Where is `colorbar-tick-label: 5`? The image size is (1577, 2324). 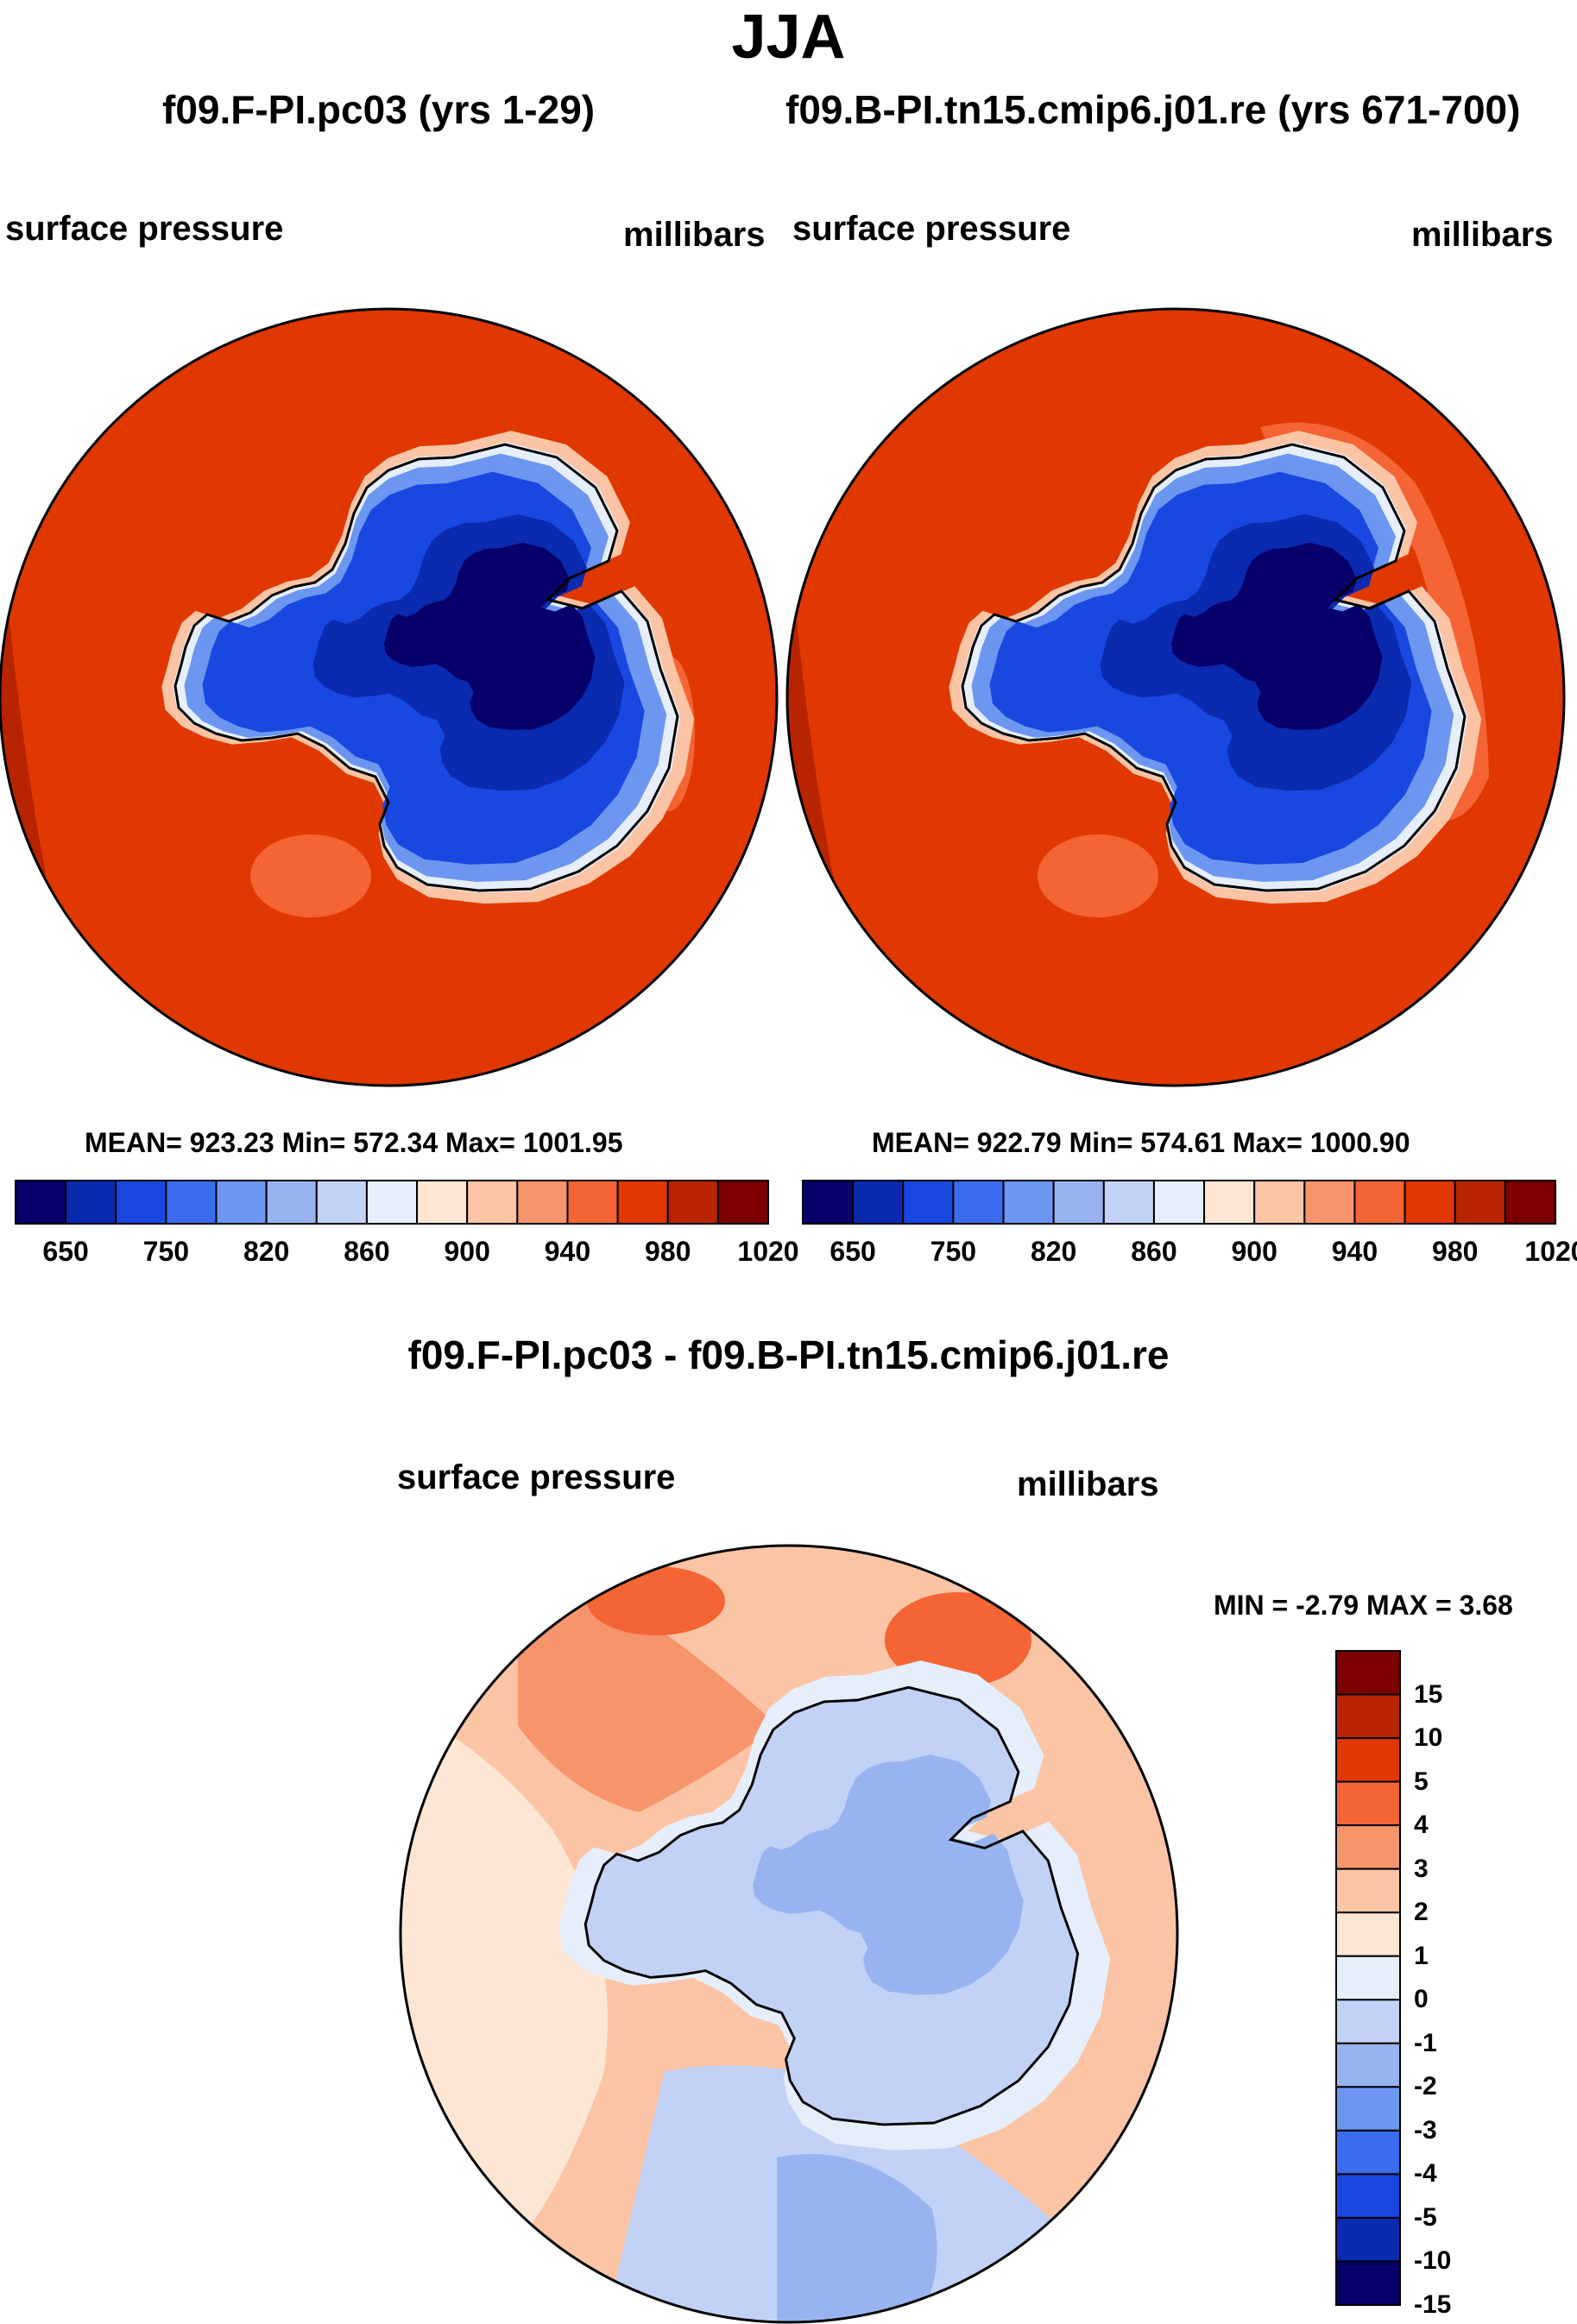 colorbar-tick-label: 5 is located at coordinates (1421, 1781).